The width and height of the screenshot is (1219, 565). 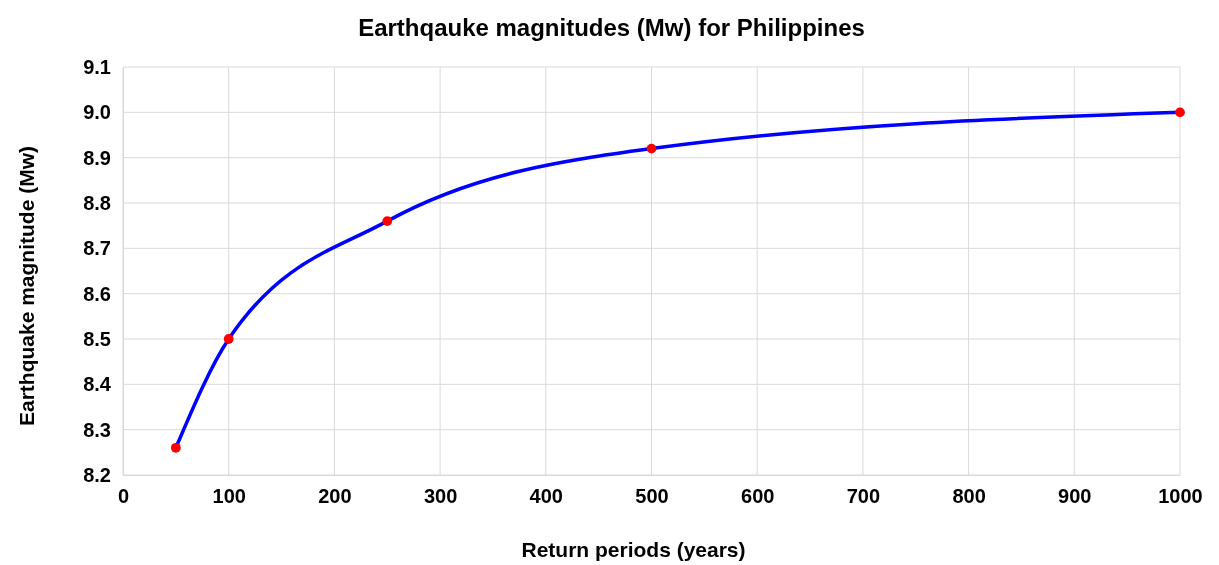 I want to click on x-tick-label: 900, so click(x=1075, y=496).